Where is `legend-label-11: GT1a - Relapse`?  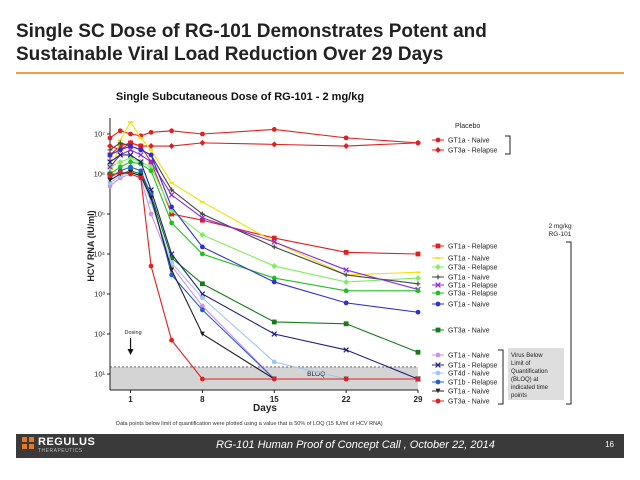
legend-label-11: GT1a - Relapse is located at coordinates (473, 366).